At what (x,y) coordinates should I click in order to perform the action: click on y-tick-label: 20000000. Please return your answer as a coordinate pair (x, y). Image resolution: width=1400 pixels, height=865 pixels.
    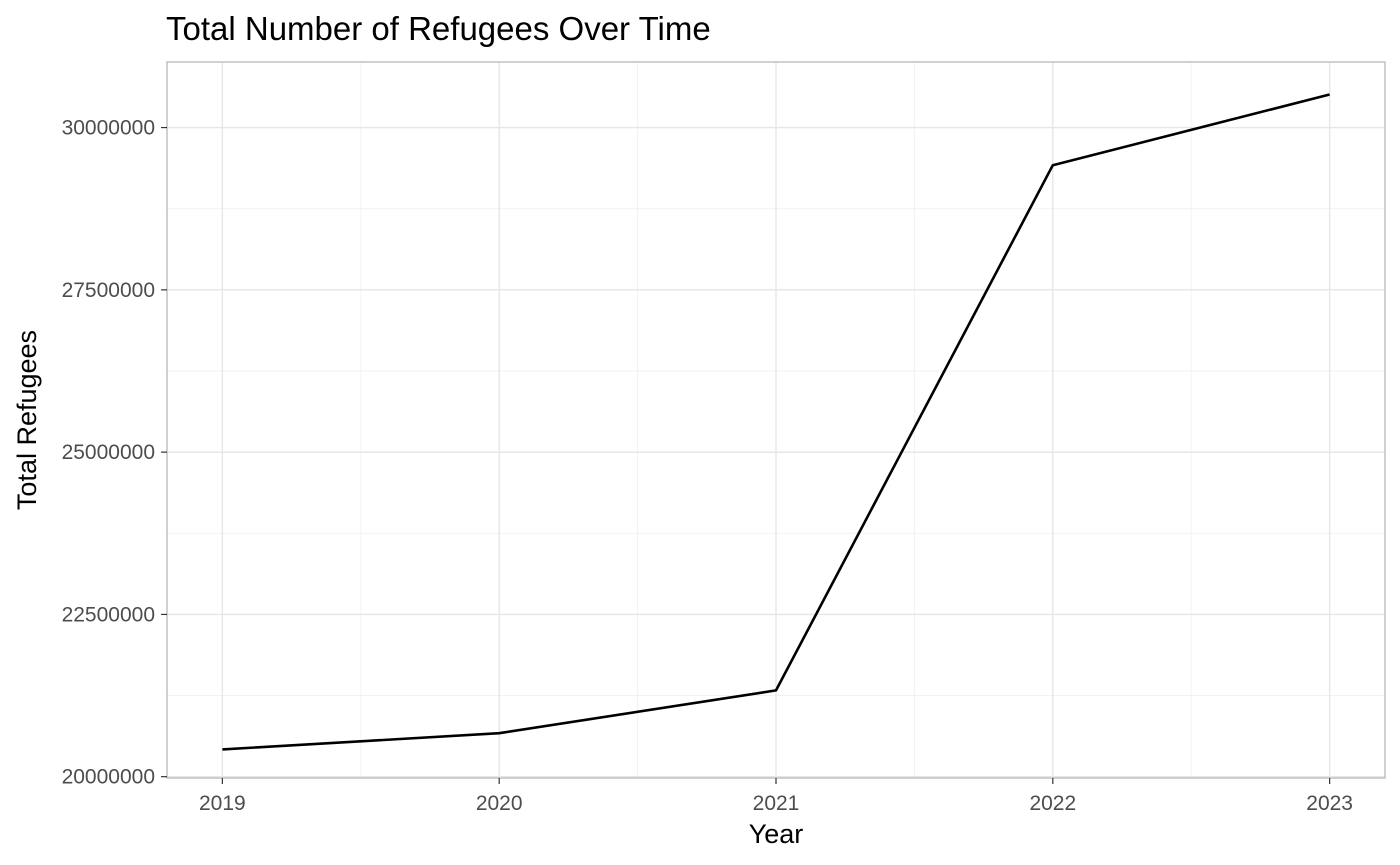
    Looking at the image, I should click on (108, 777).